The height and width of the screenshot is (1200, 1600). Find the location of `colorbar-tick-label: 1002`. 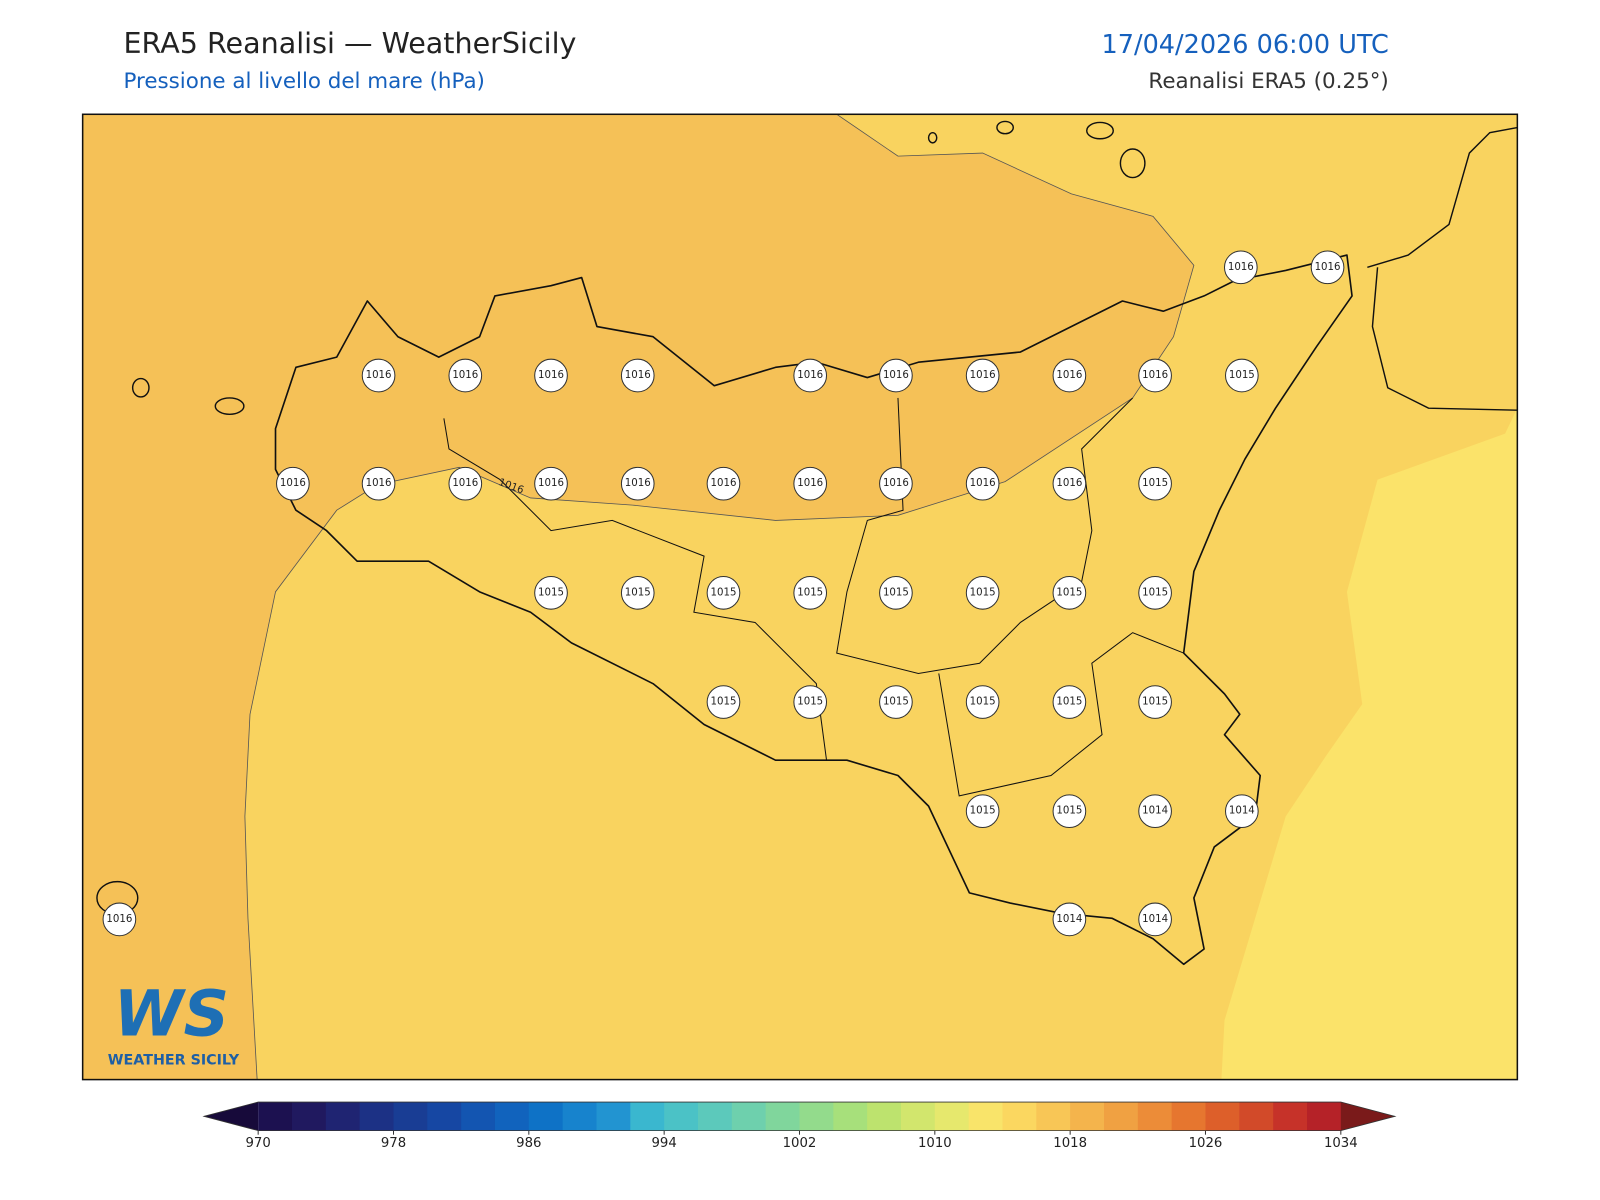

colorbar-tick-label: 1002 is located at coordinates (800, 1143).